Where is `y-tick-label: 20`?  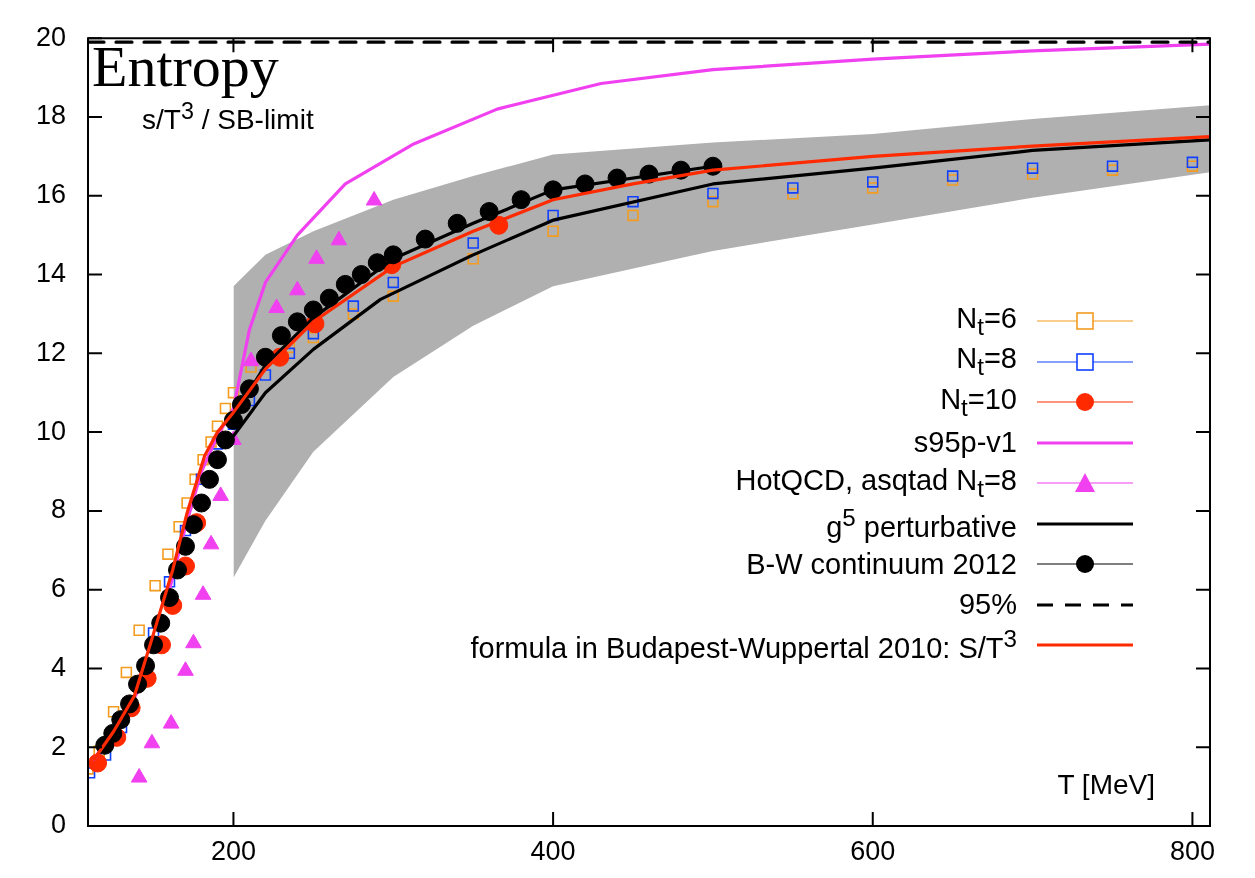 y-tick-label: 20 is located at coordinates (50, 36).